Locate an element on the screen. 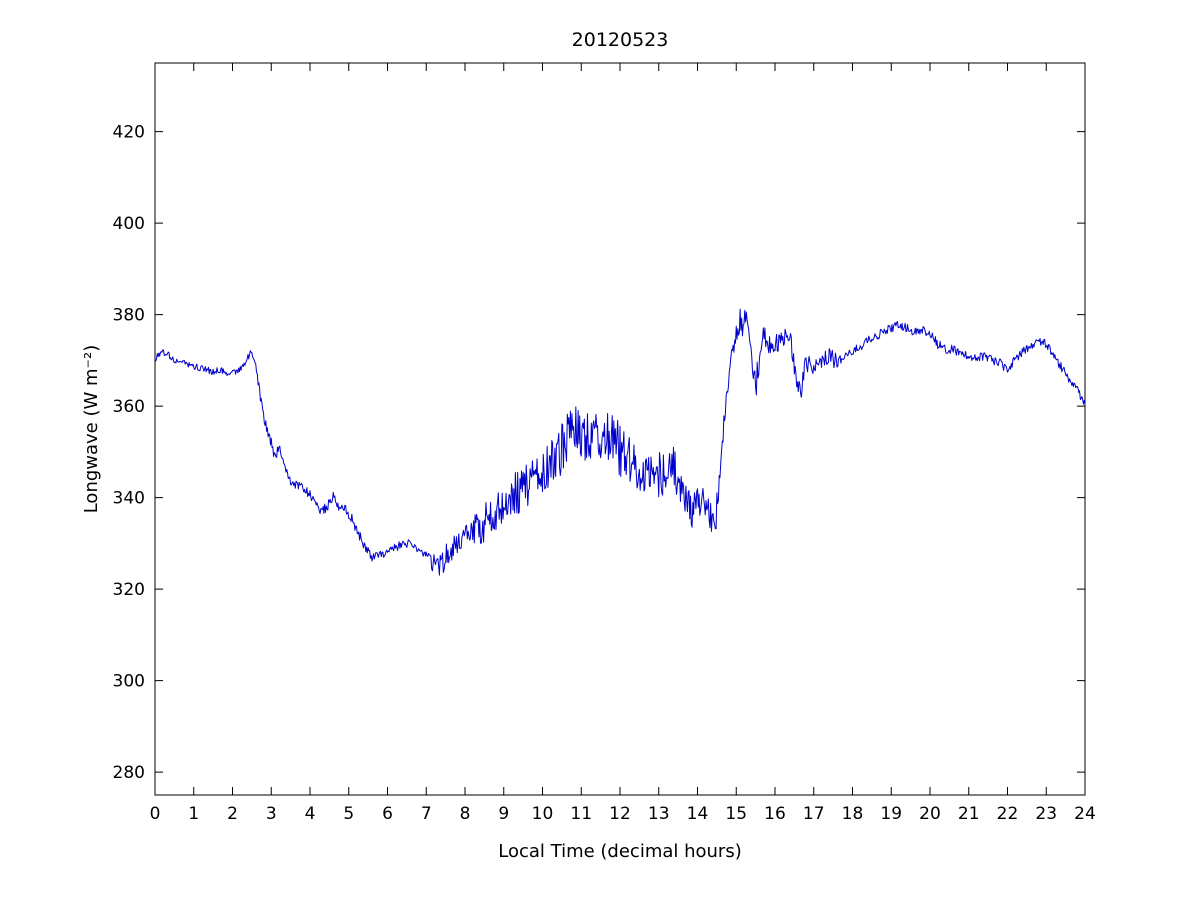  y-tick-label: 300 is located at coordinates (129, 682).